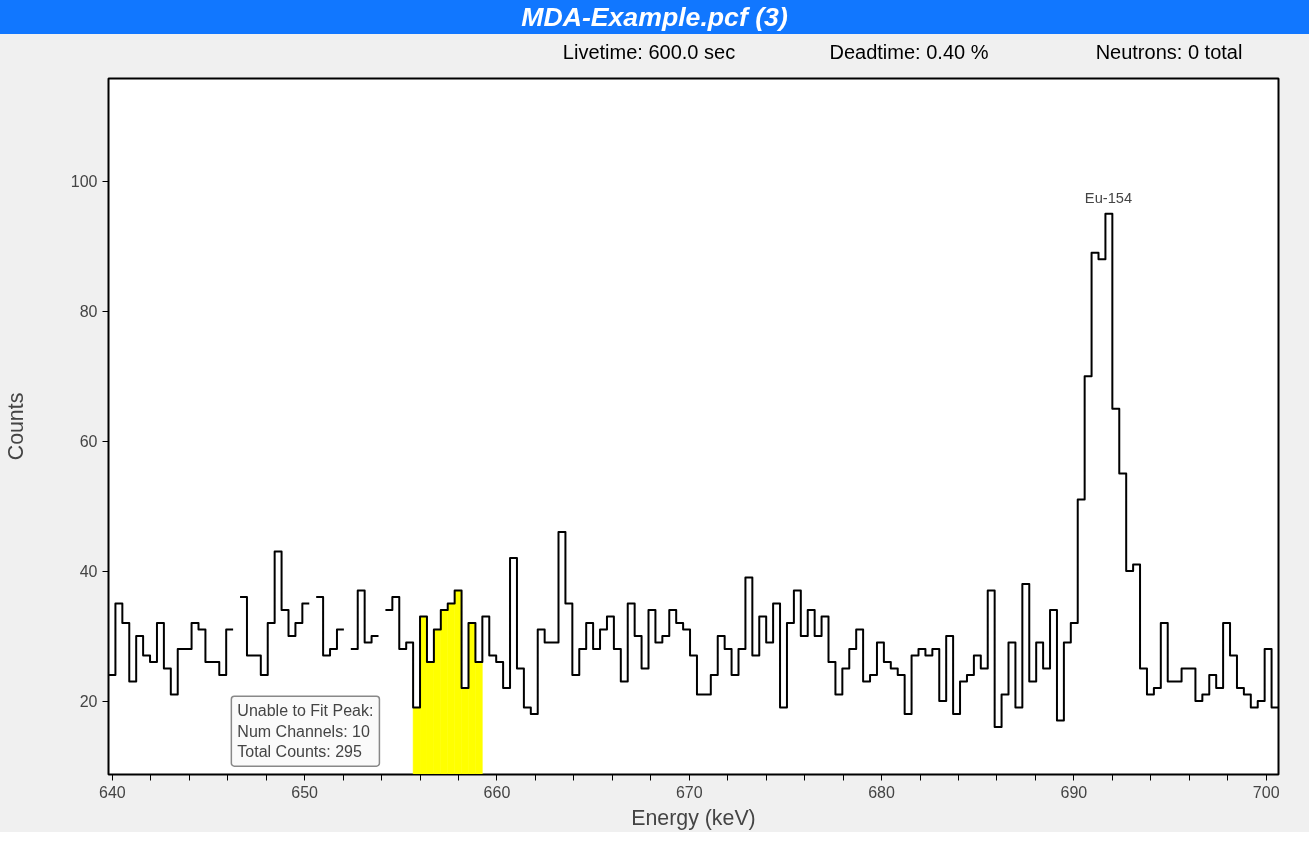  What do you see at coordinates (693, 817) in the screenshot?
I see `x-axis-title: Energy (keV)` at bounding box center [693, 817].